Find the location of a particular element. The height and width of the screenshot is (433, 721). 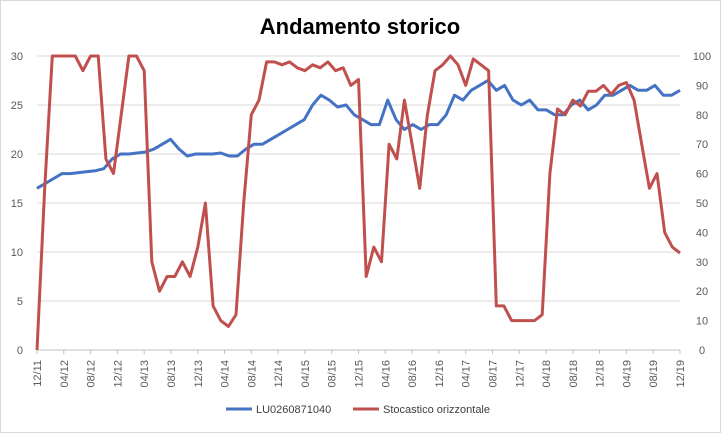

x-tick-label: 08/13 is located at coordinates (172, 374).